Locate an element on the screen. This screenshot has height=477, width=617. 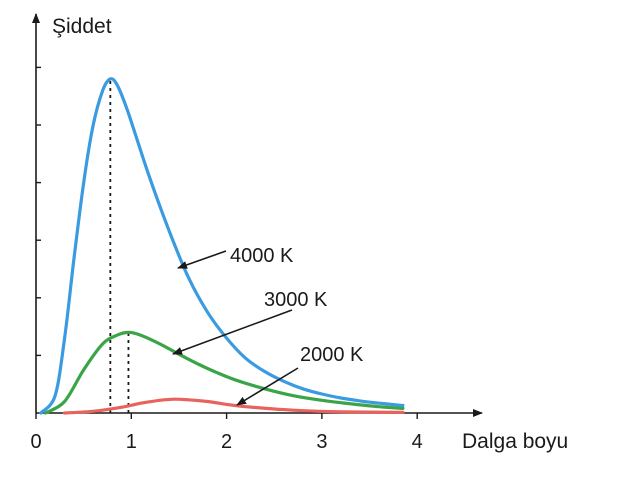
x-tick-label: 1 is located at coordinates (131, 442).